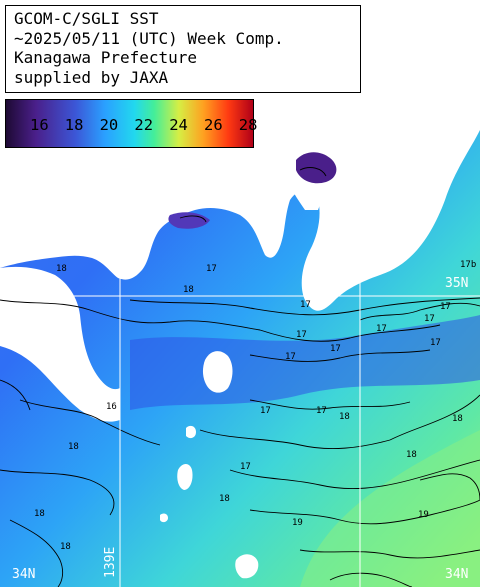 This screenshot has width=480, height=587. What do you see at coordinates (106, 57) in the screenshot?
I see `title-line-region: Kanagawa Prefecture` at bounding box center [106, 57].